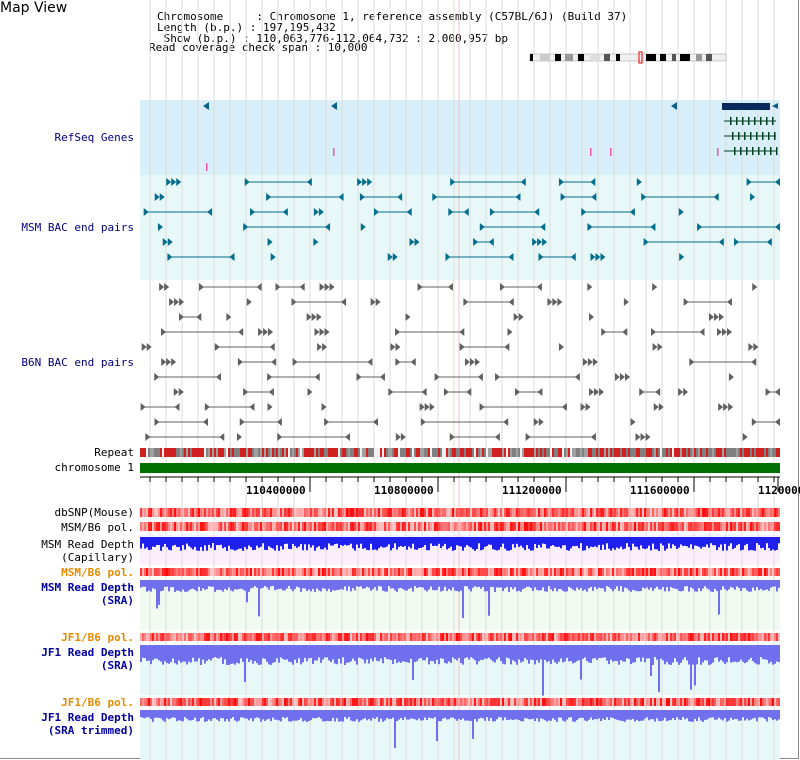 This screenshot has width=800, height=760. Describe the element at coordinates (207, 167) in the screenshot. I see `refseq-marker` at that location.